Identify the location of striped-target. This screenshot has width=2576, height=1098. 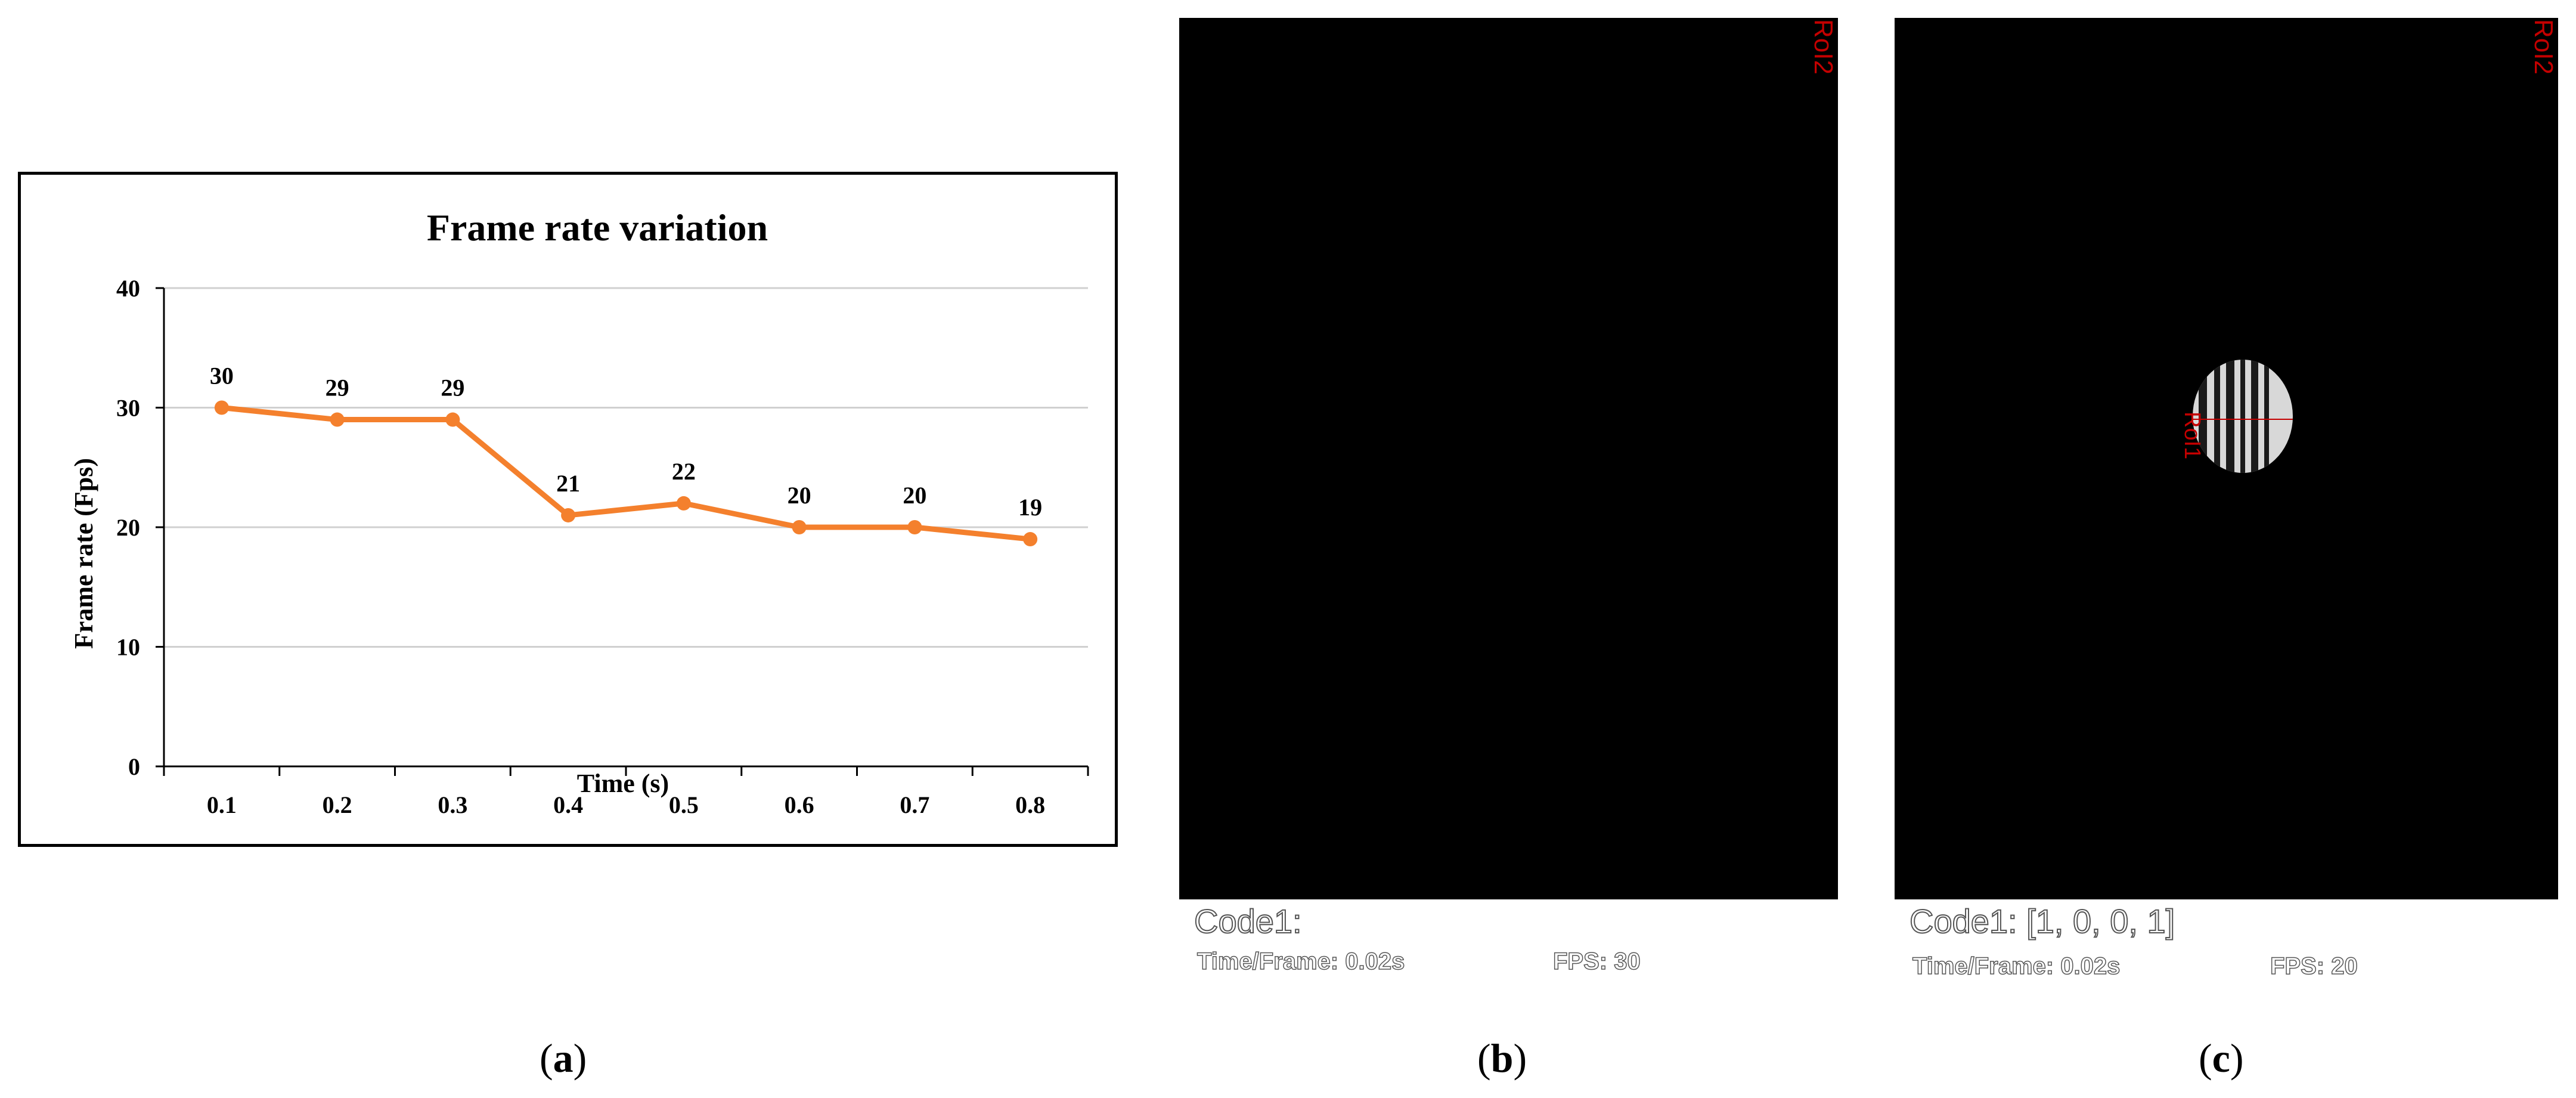
(2243, 416).